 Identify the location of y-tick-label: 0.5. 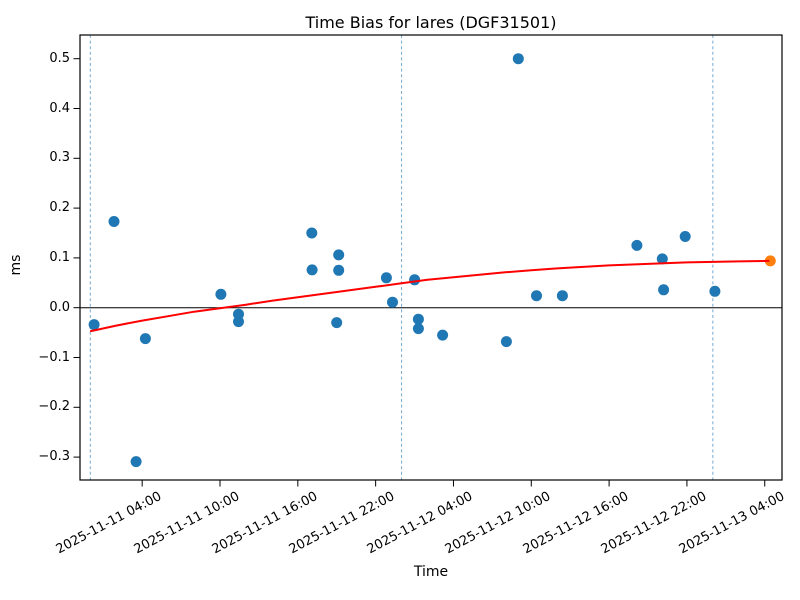
(59, 58).